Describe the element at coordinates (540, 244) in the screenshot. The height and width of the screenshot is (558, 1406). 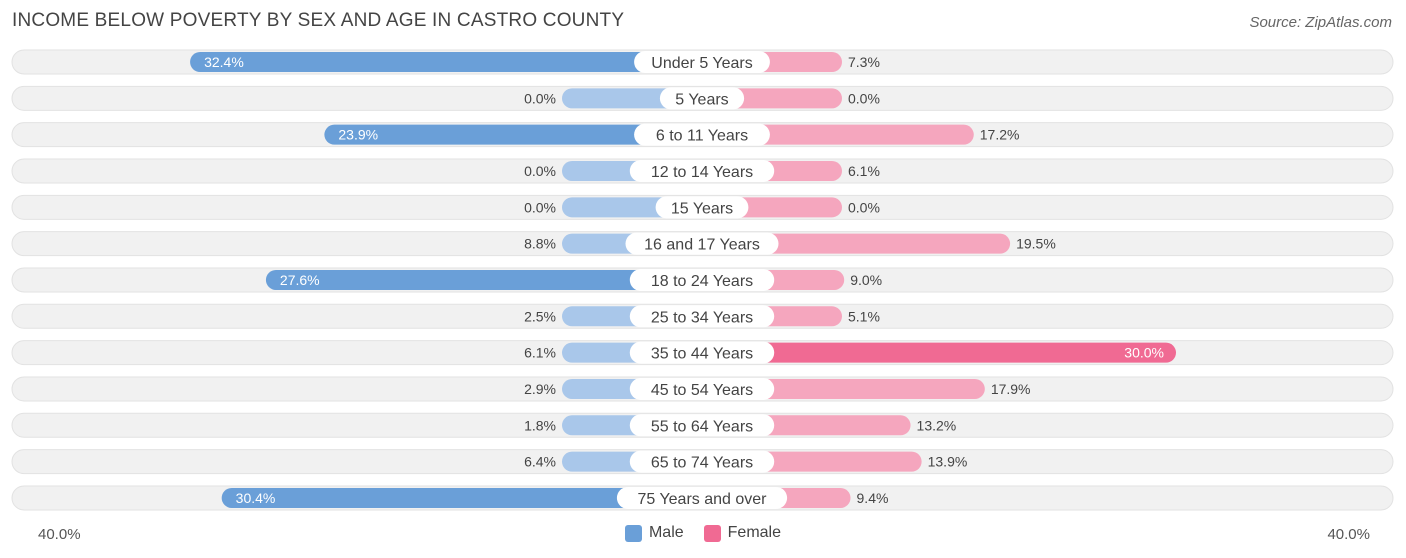
I see `male-value-label: 8.8%` at that location.